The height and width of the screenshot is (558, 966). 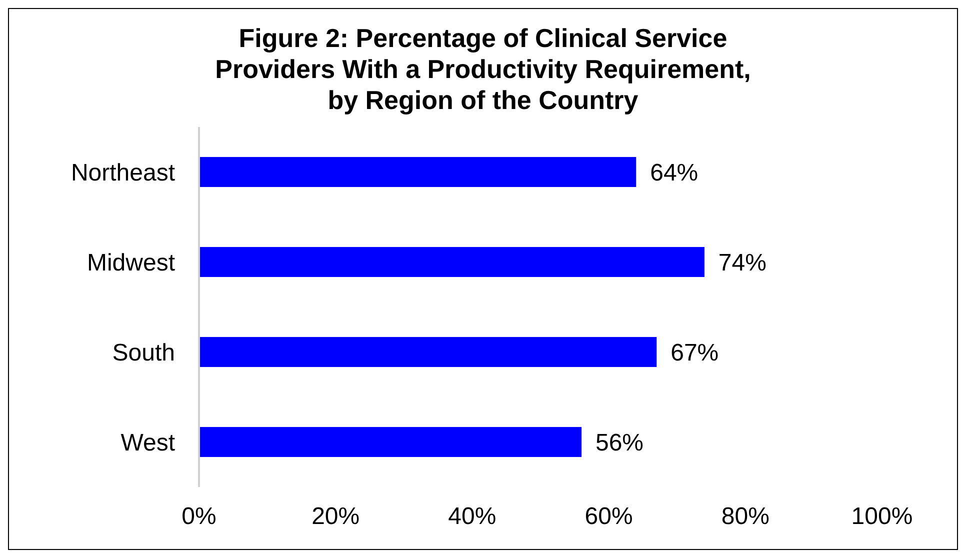 I want to click on x-tick-label: 80%, so click(x=745, y=516).